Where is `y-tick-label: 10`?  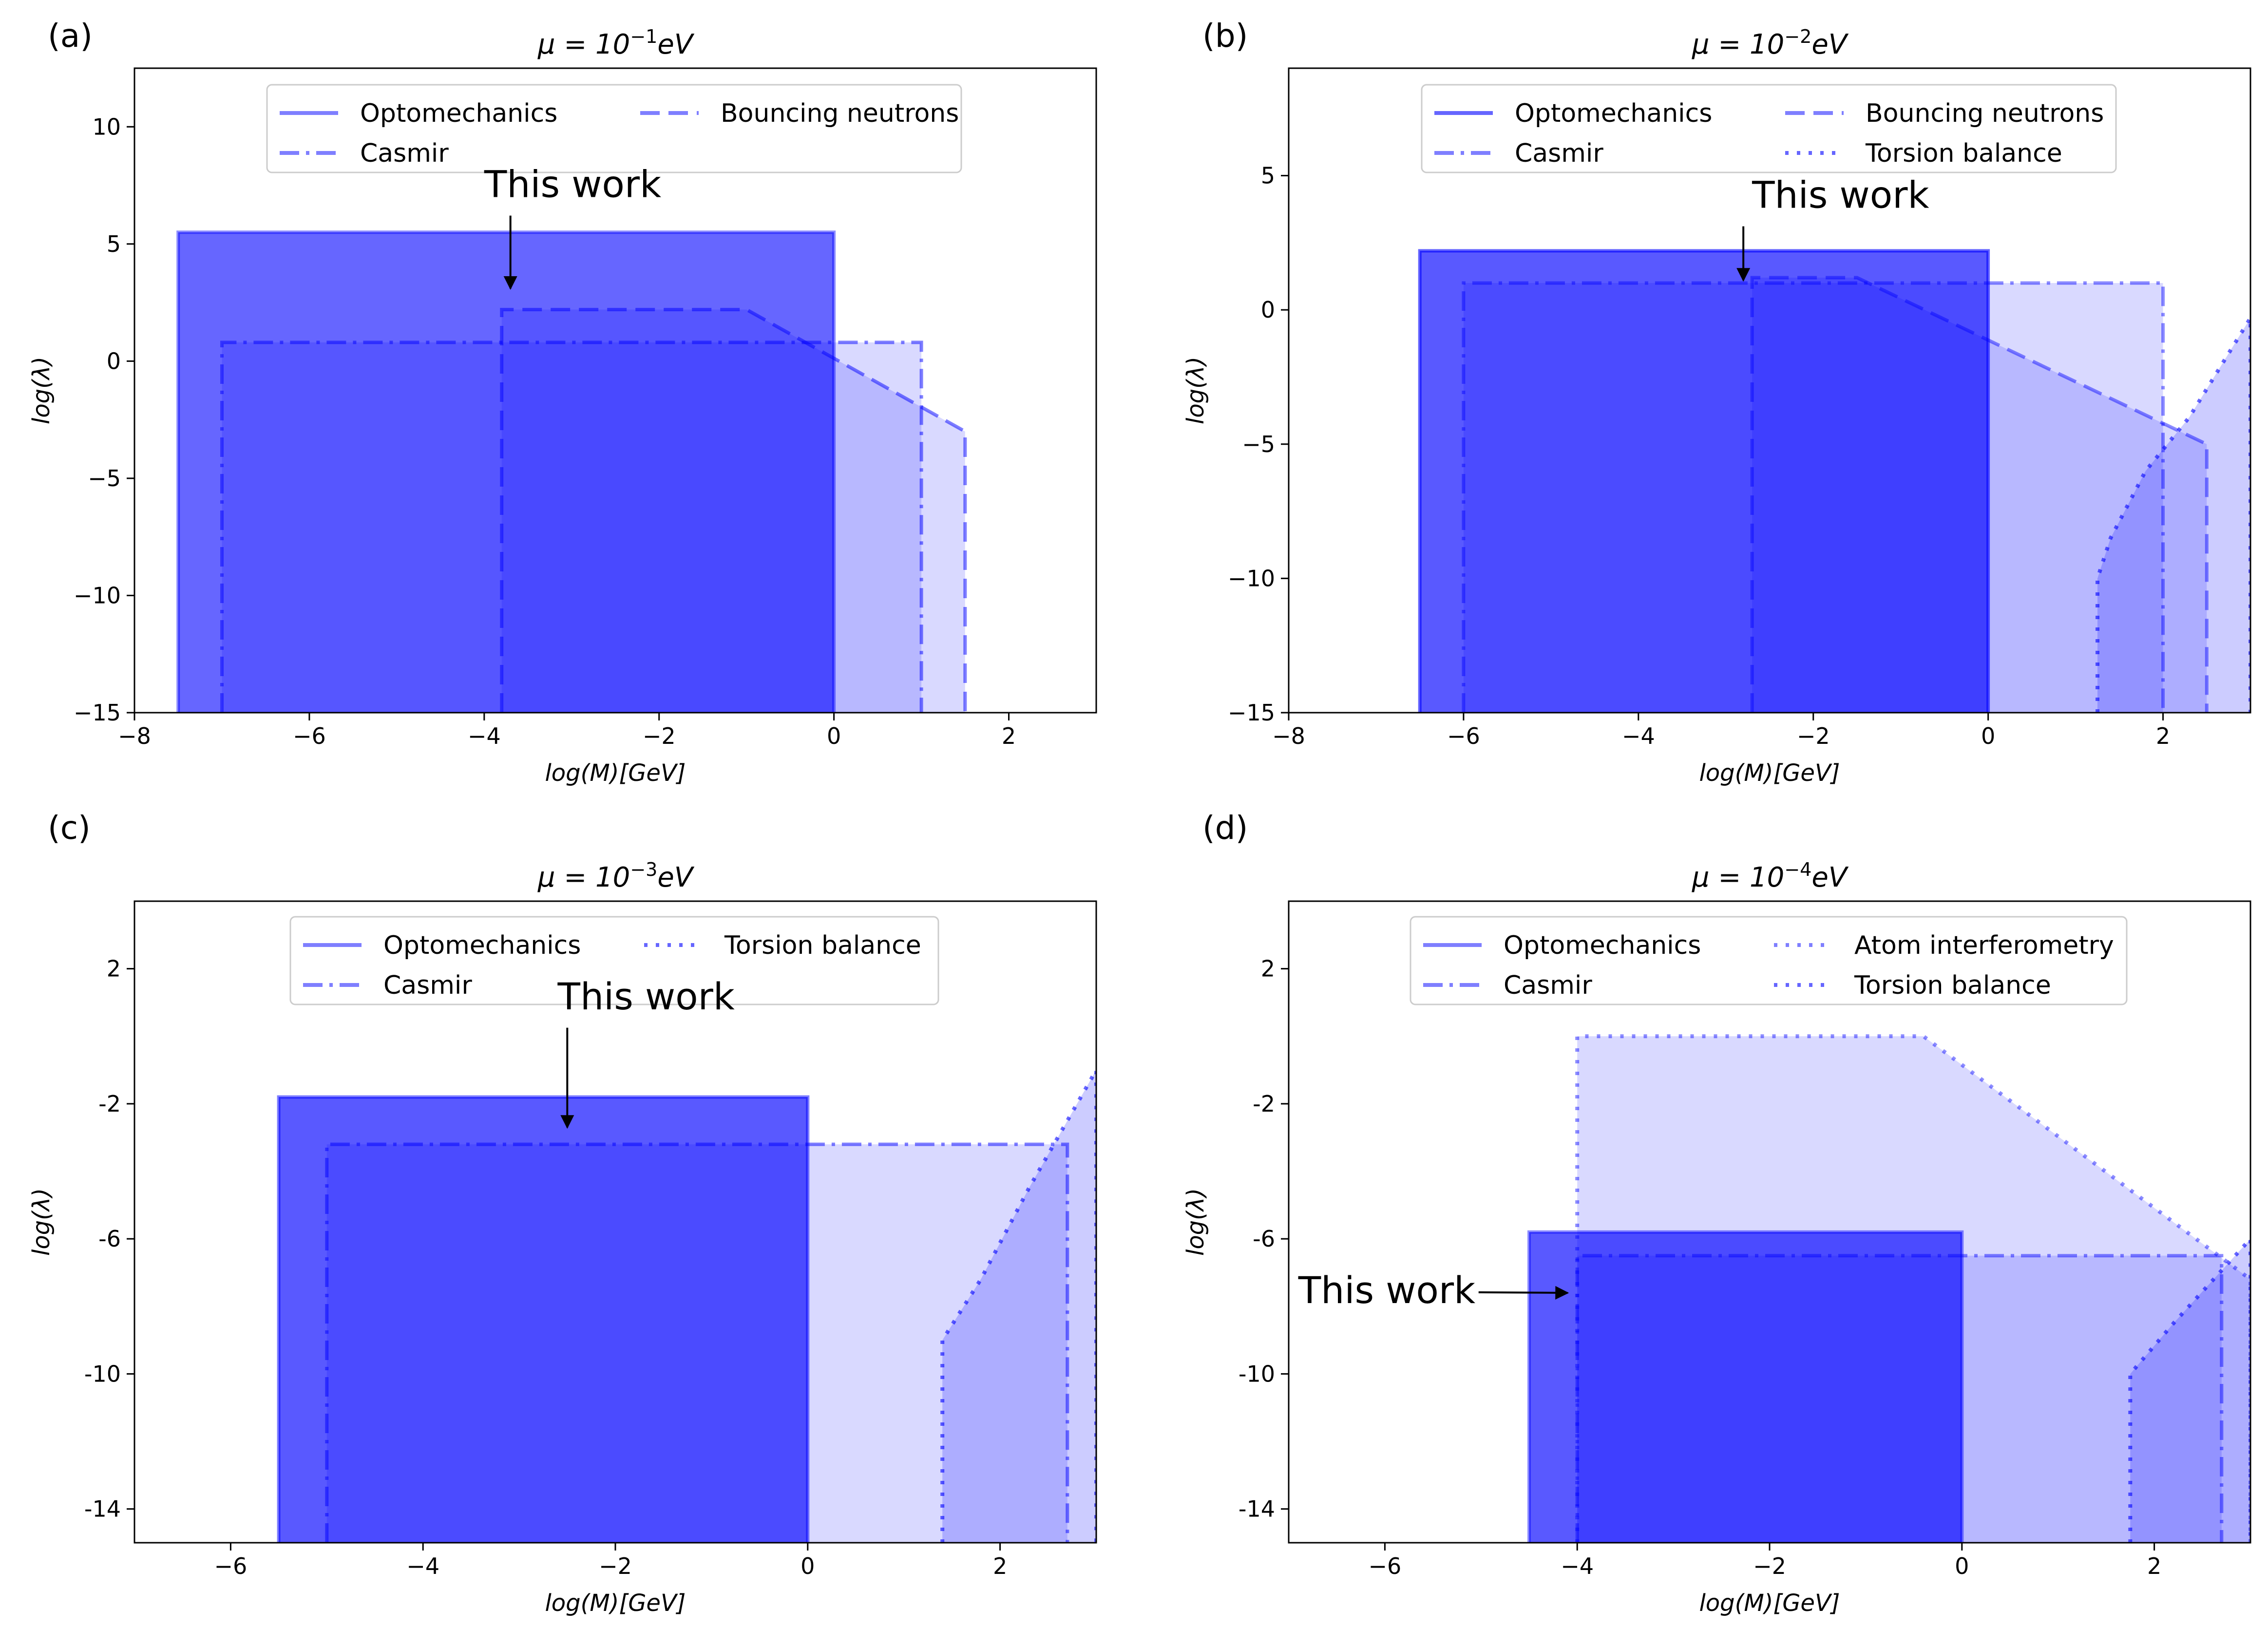
y-tick-label: 10 is located at coordinates (106, 127).